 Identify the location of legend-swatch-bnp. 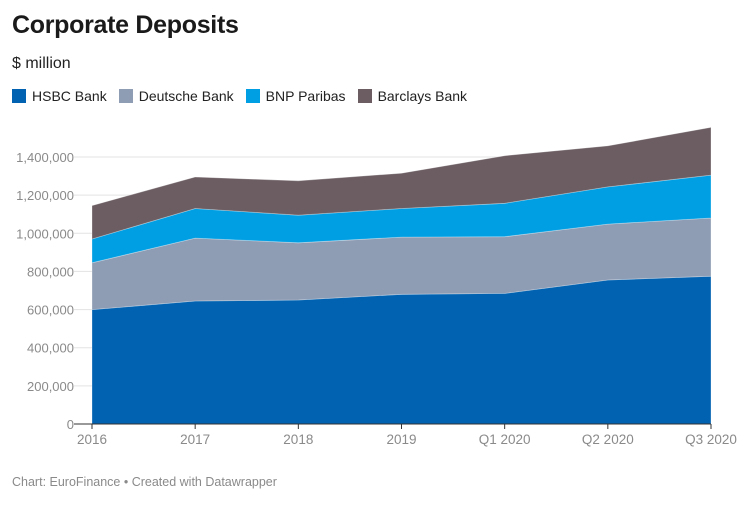
(252, 96).